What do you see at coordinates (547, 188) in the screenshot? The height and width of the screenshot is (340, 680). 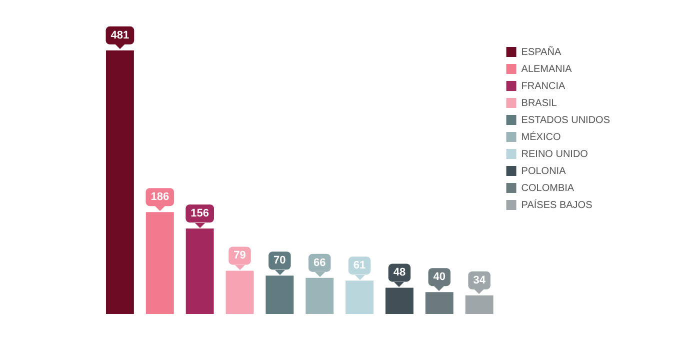 I see `legend-label: COLOMBIA` at bounding box center [547, 188].